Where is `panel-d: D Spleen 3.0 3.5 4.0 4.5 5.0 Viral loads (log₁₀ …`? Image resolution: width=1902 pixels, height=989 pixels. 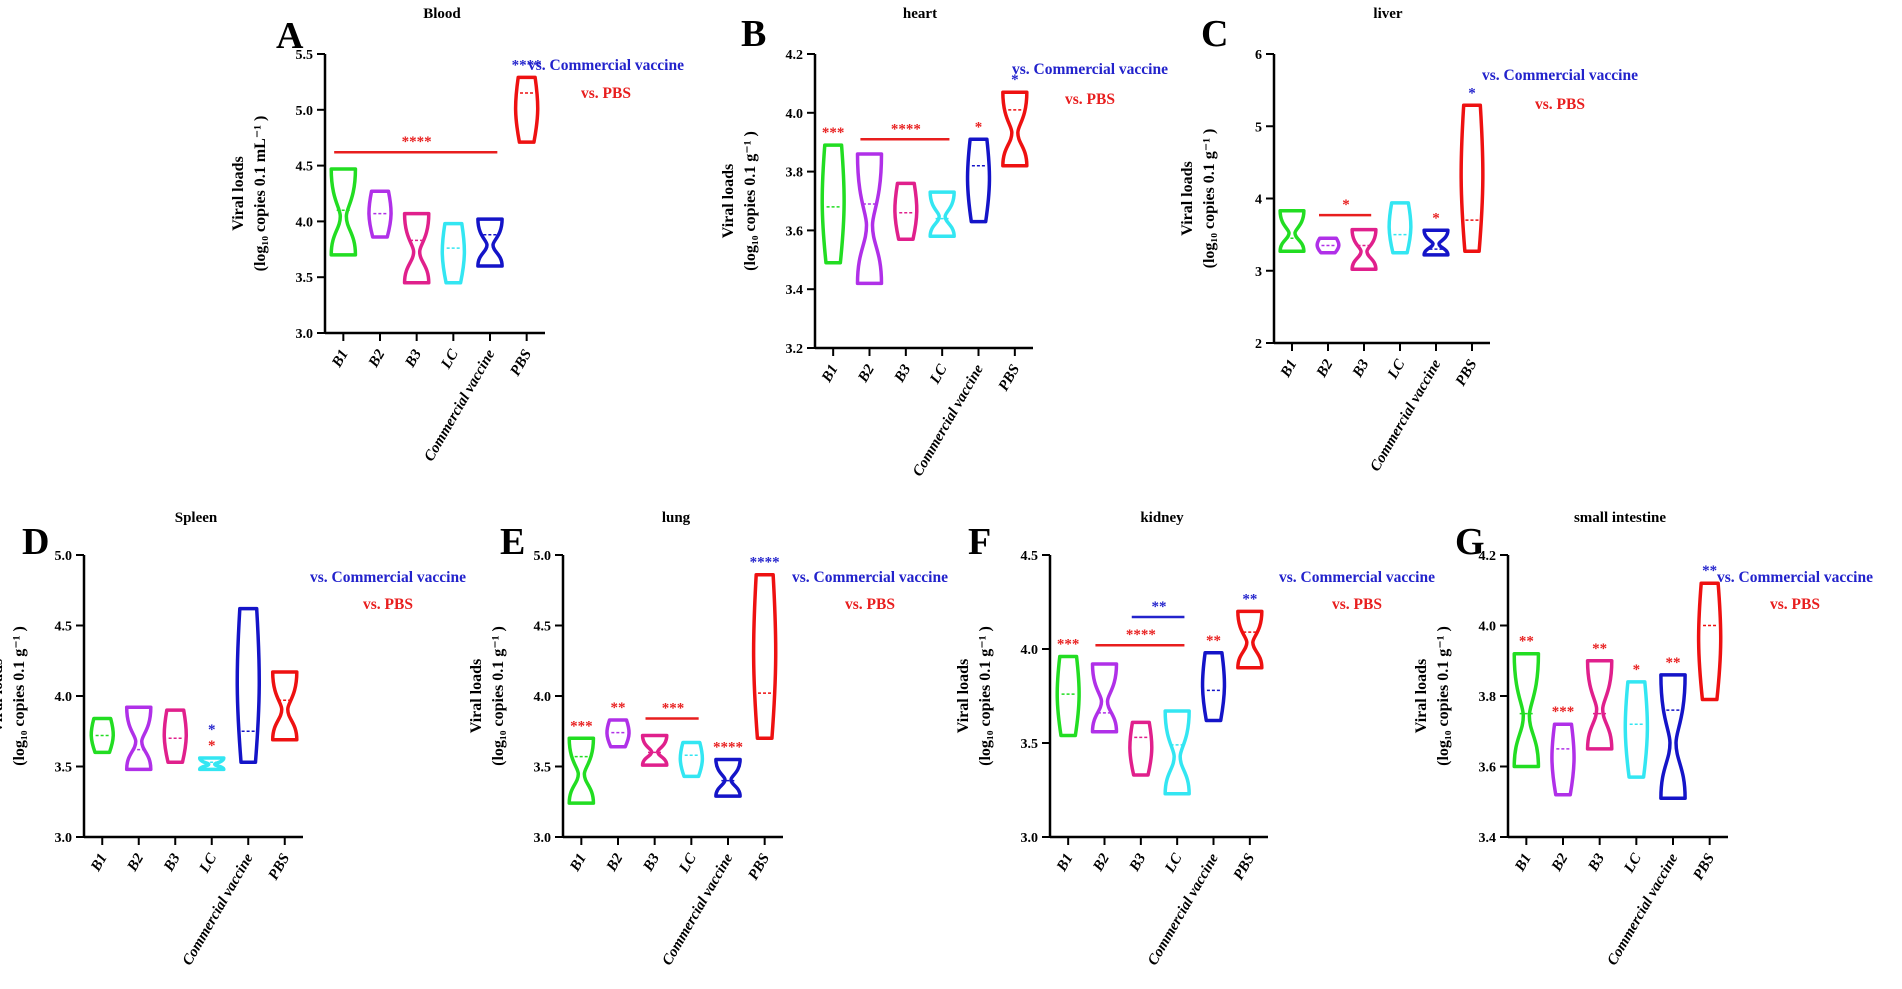
panel-d: D Spleen 3.0 3.5 4.0 4.5 5.0 Viral loads (log₁₀ … is located at coordinates (233, 739).